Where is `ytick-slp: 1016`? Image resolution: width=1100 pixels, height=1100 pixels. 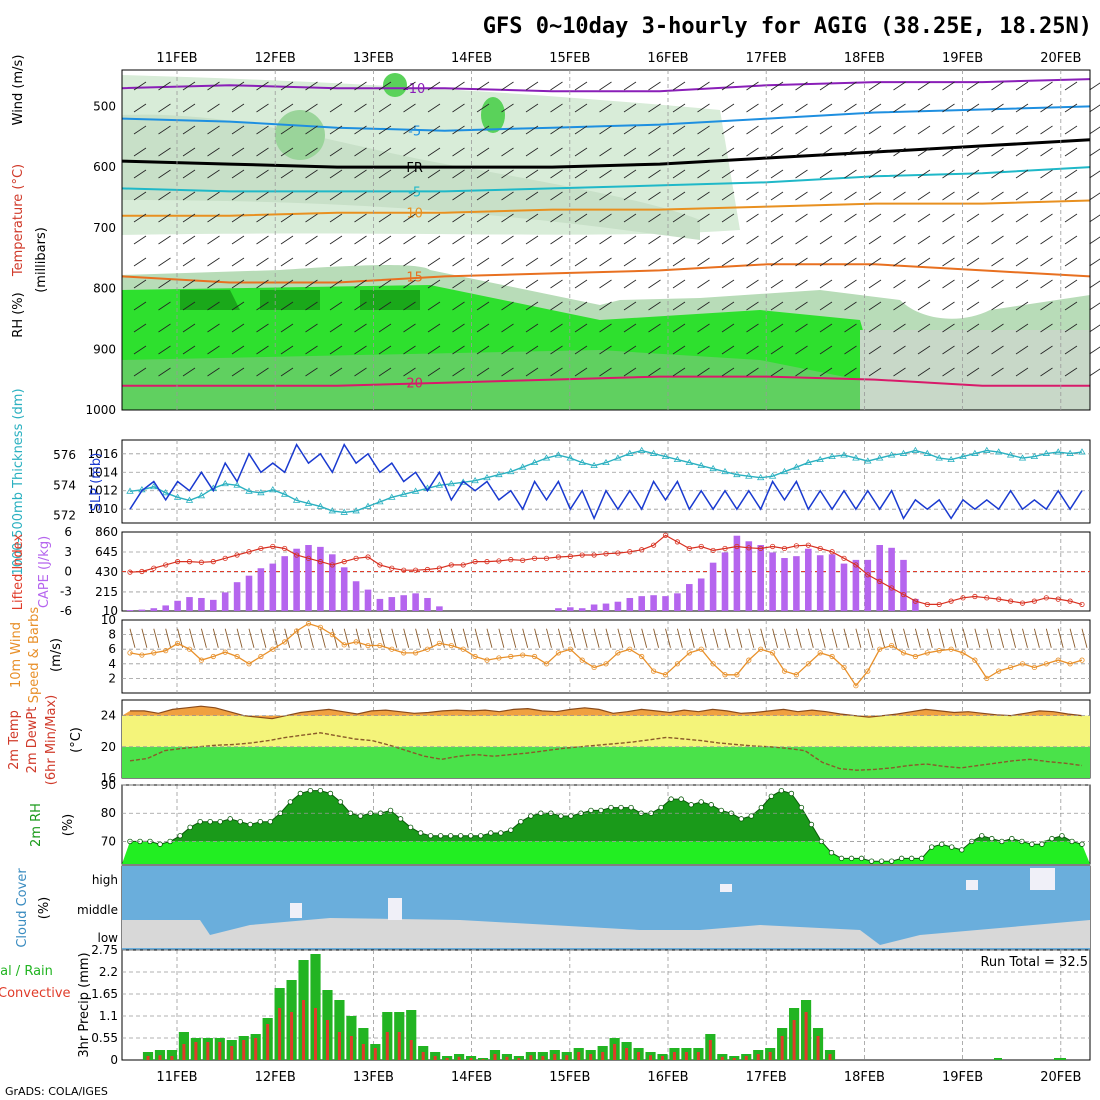 ytick-slp: 1016 is located at coordinates (102, 454).